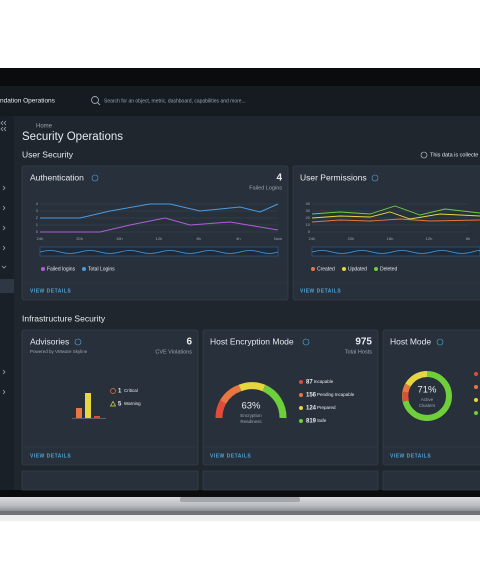 The width and height of the screenshot is (480, 573). What do you see at coordinates (290, 397) in the screenshot?
I see `encryption-card` at bounding box center [290, 397].